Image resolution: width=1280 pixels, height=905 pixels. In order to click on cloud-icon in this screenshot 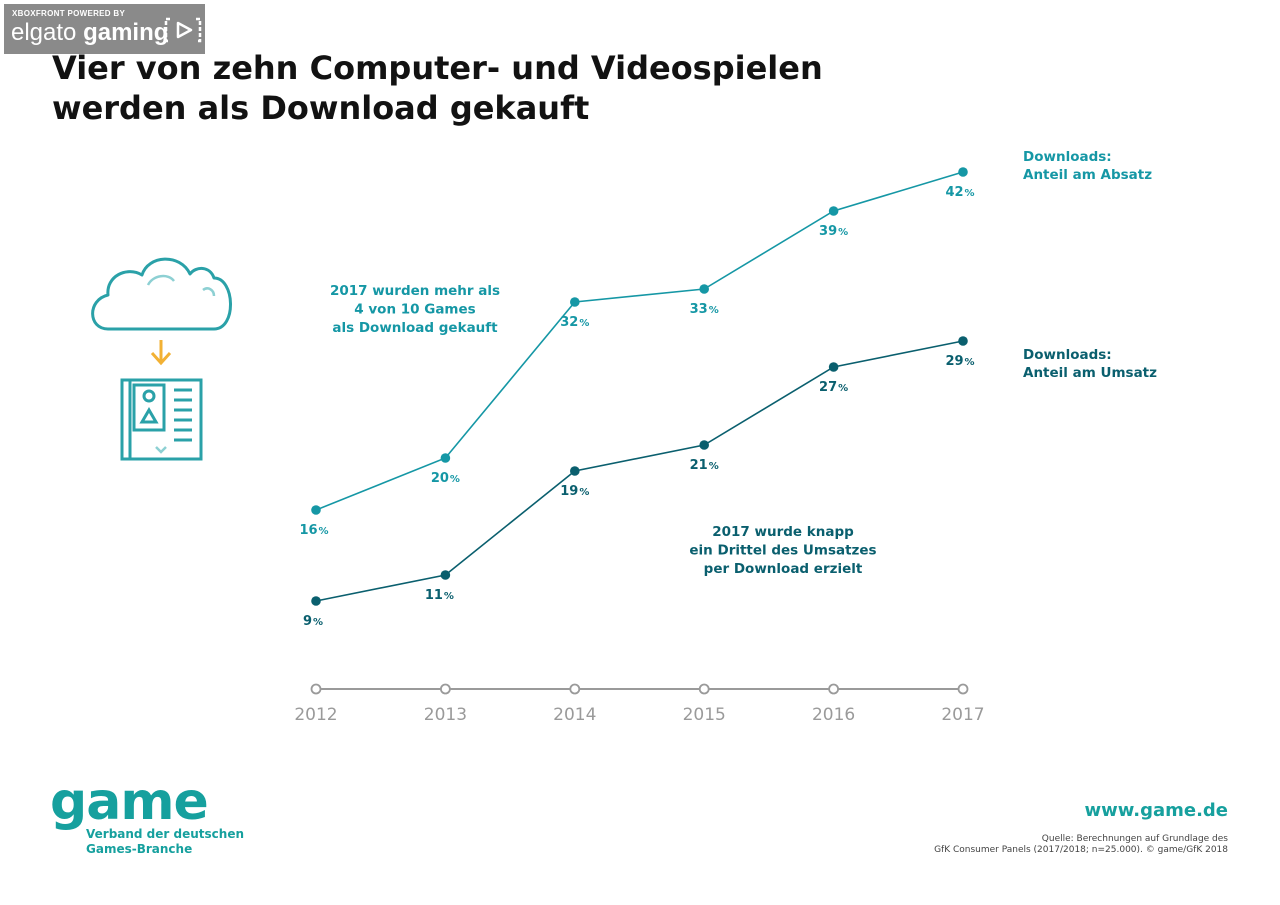, I will do `click(161, 294)`.